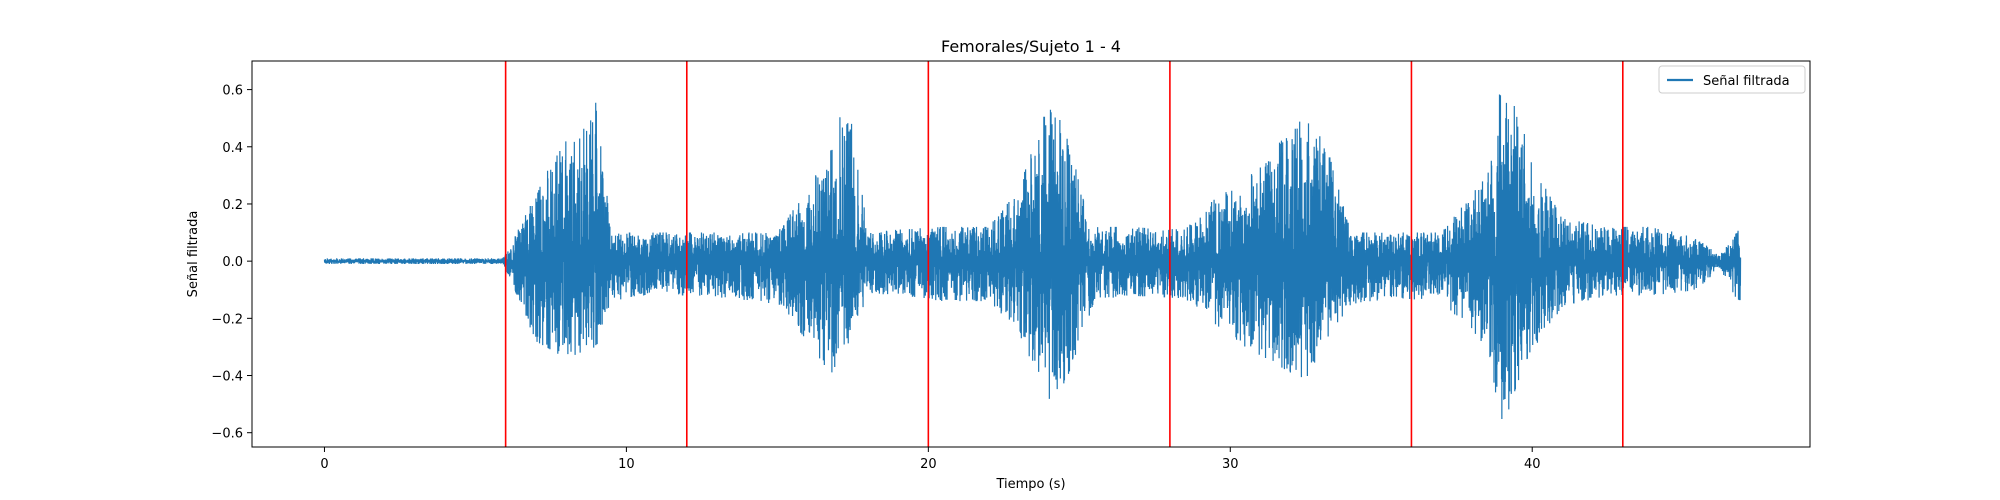 The image size is (2000, 500). Describe the element at coordinates (232, 262) in the screenshot. I see `y-tick-label: 0.0` at that location.